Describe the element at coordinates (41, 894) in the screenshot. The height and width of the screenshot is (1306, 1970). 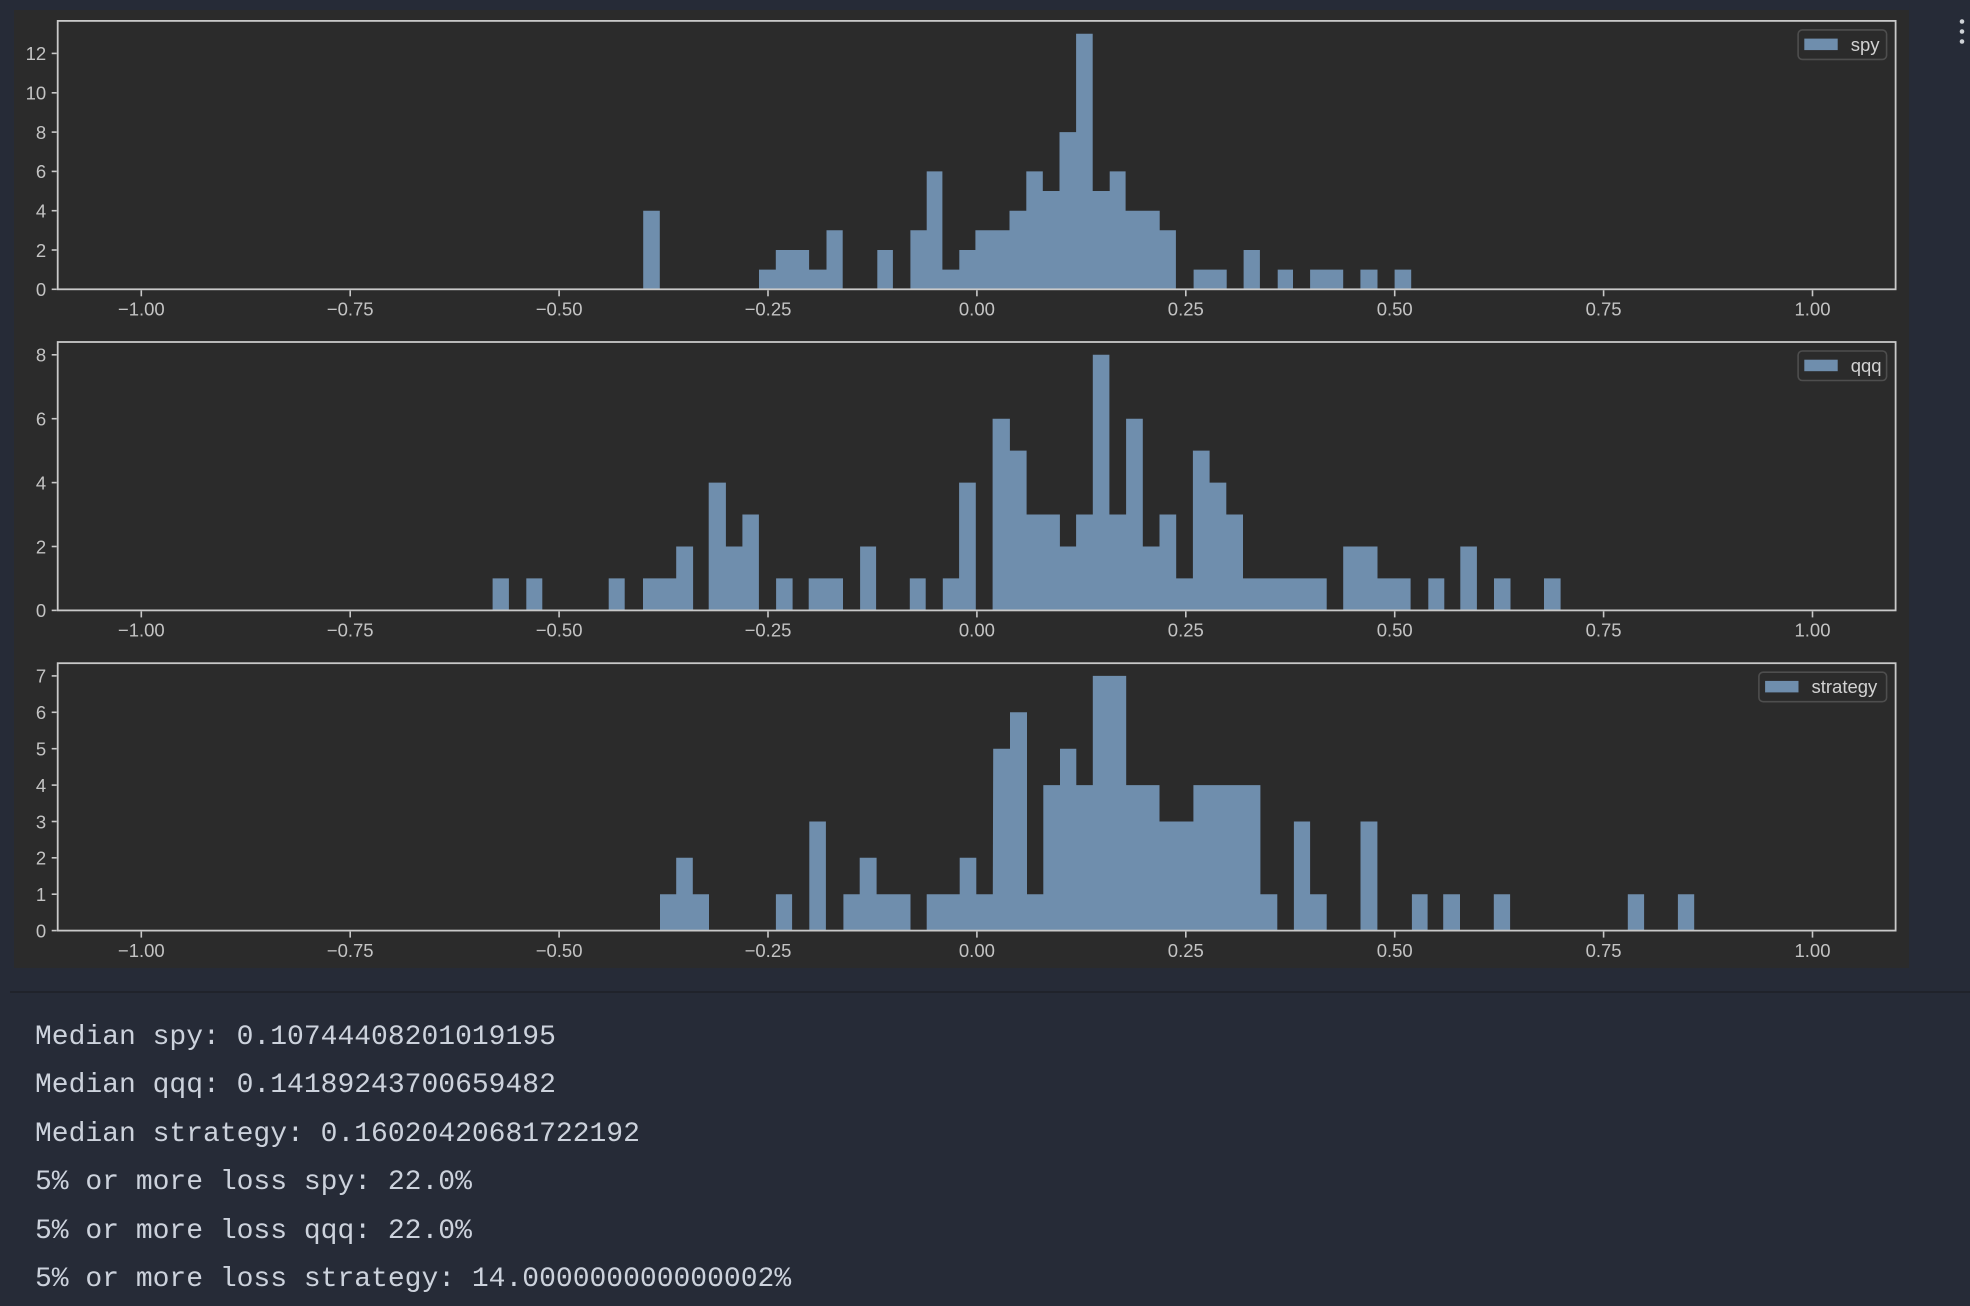
I see `svg-text: 1` at that location.